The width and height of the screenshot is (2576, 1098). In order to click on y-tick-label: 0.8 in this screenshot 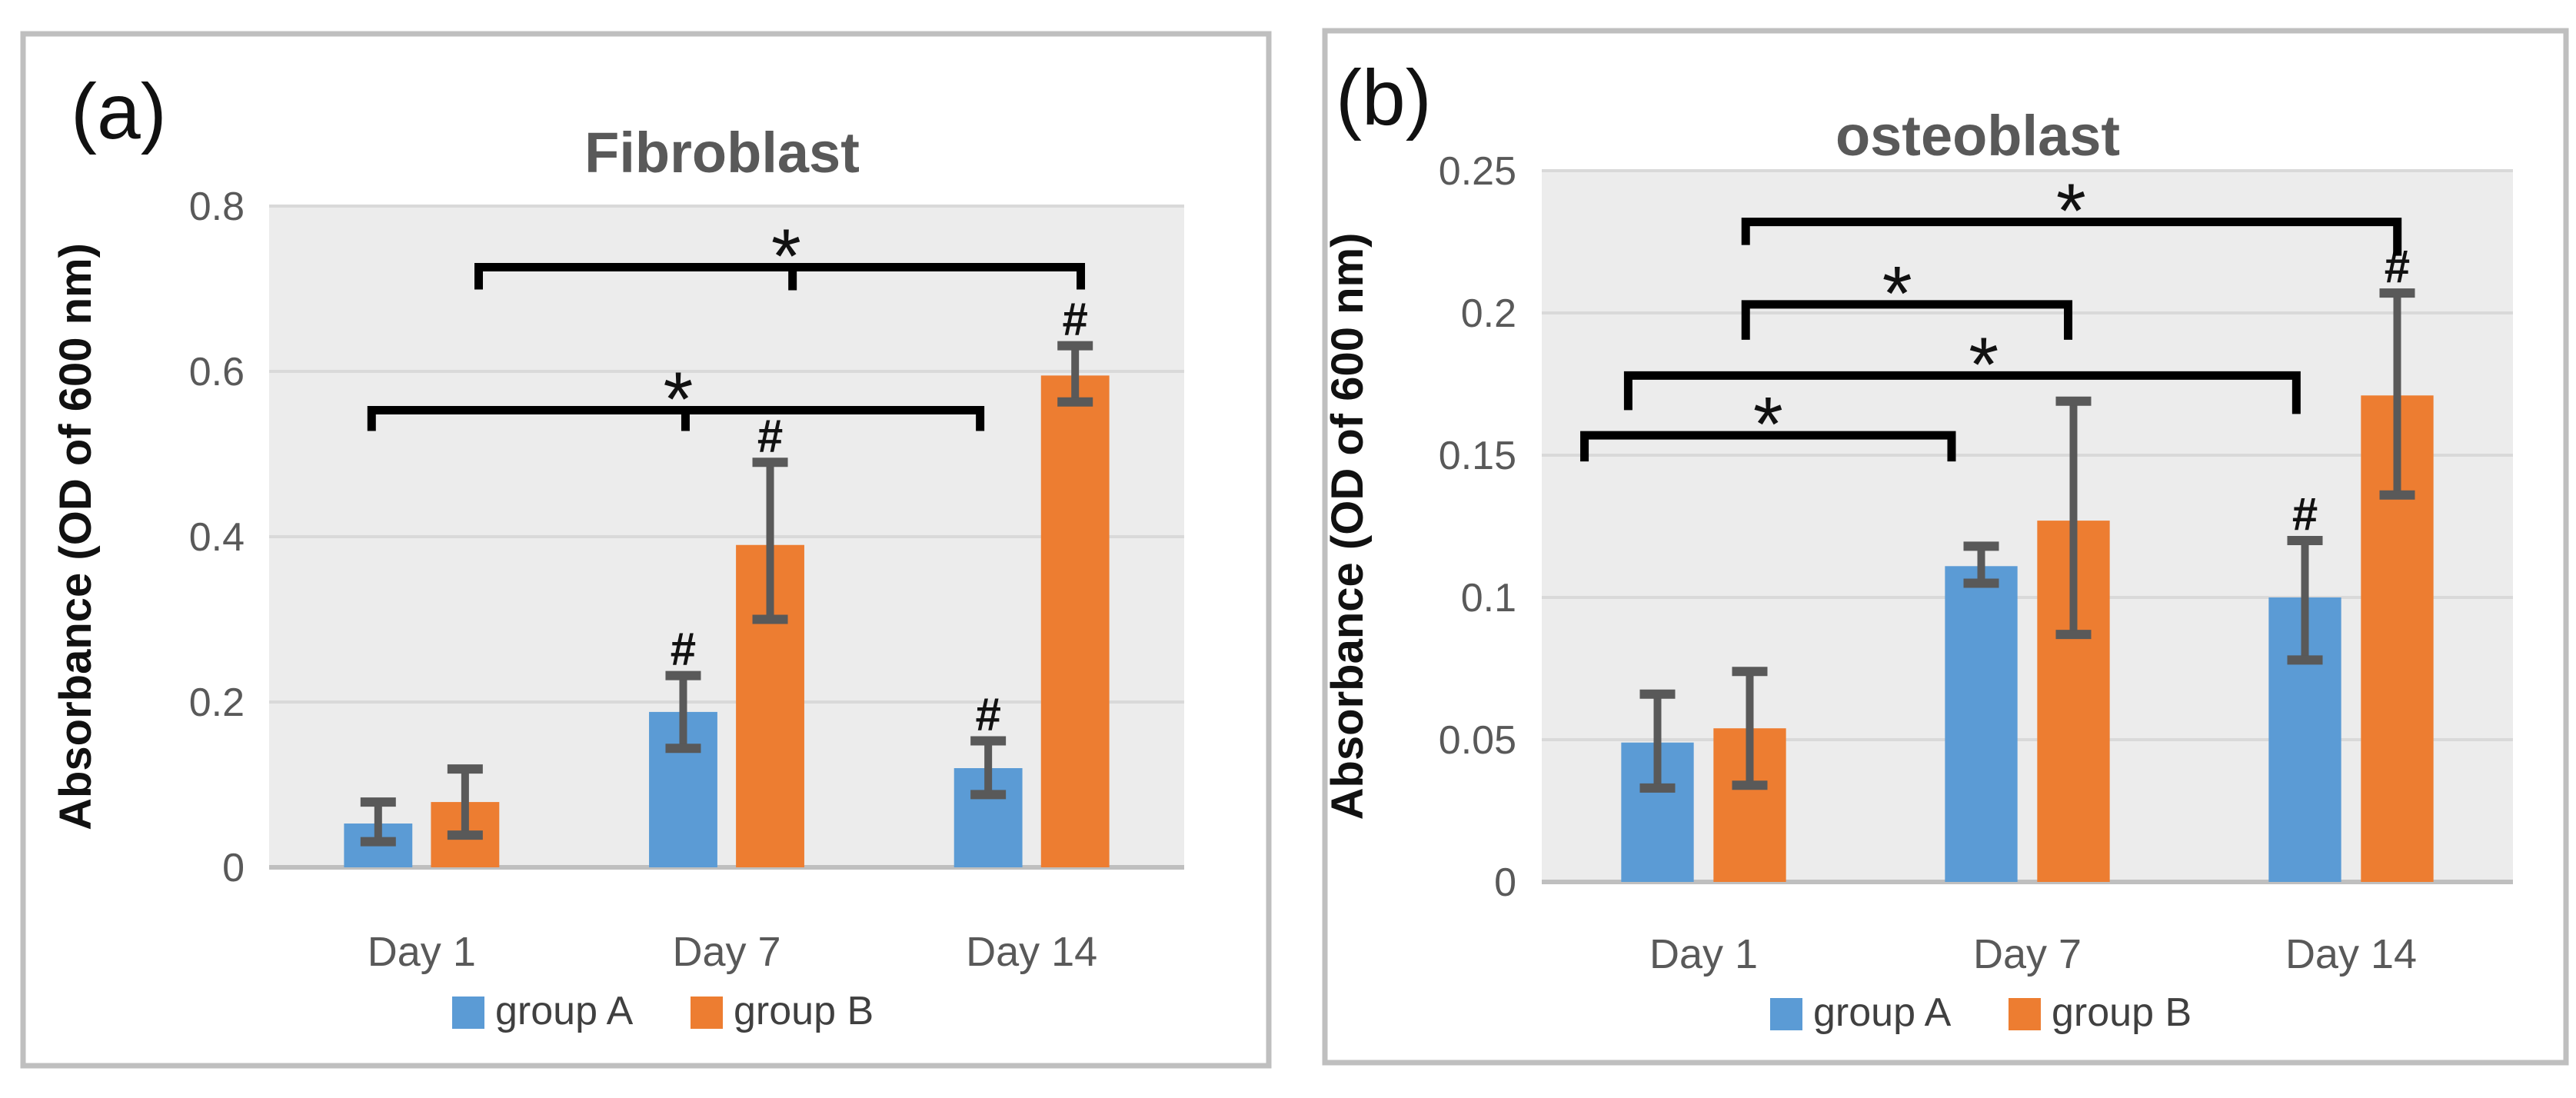, I will do `click(217, 207)`.